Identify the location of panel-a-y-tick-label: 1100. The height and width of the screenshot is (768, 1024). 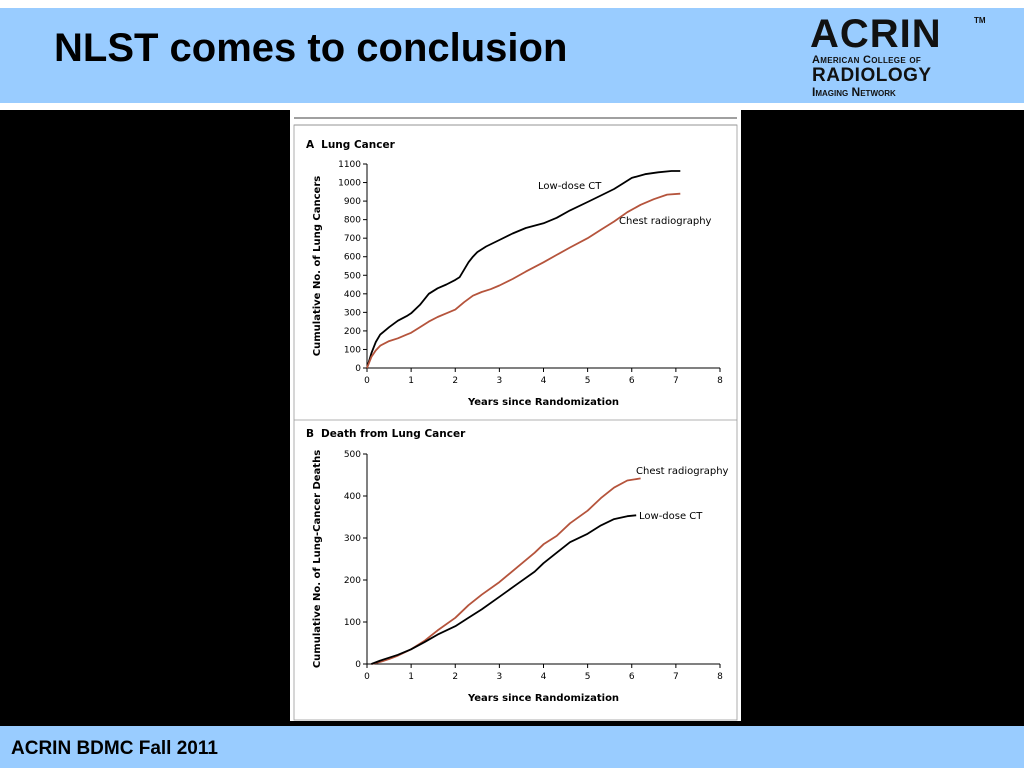
(349, 165).